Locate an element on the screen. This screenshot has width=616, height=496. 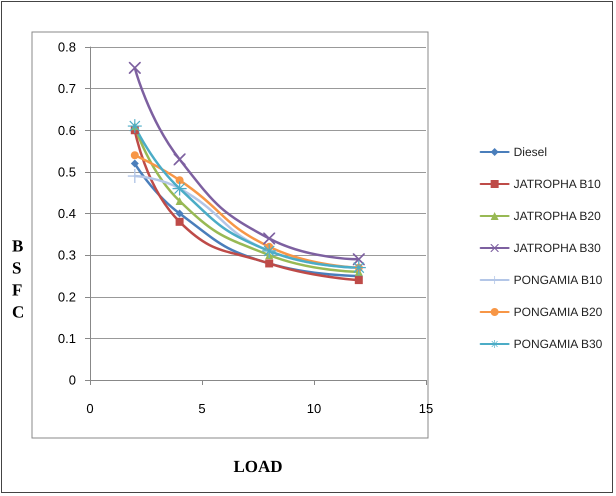
y-tick-label: 0.2 is located at coordinates (67, 296).